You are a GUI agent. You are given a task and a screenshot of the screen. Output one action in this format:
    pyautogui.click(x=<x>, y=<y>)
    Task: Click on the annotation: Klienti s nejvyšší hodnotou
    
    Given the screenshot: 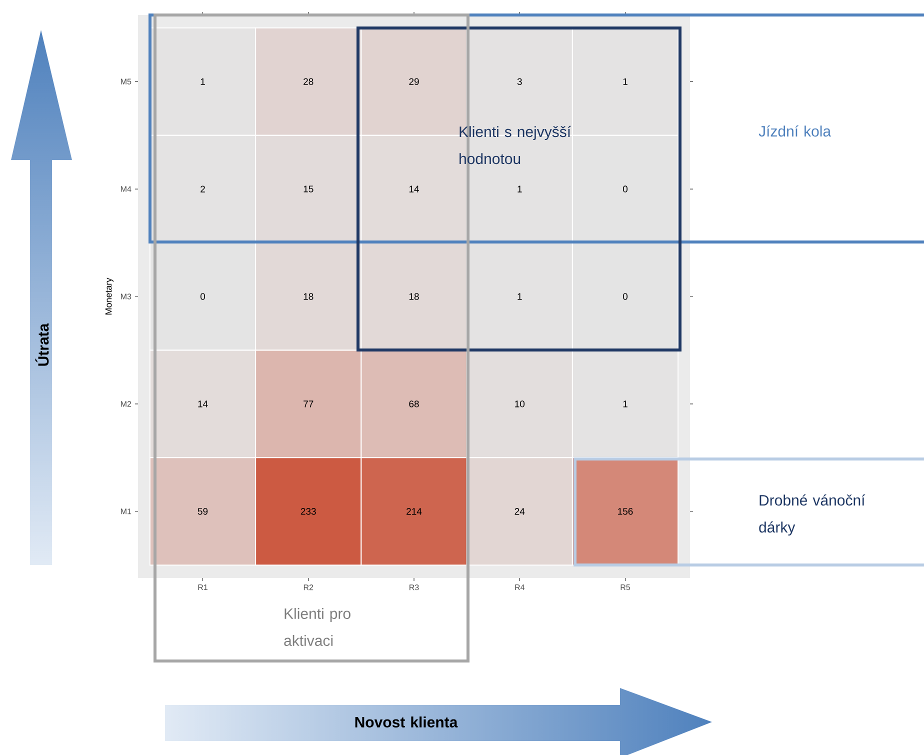 What is the action you would take?
    pyautogui.click(x=515, y=145)
    